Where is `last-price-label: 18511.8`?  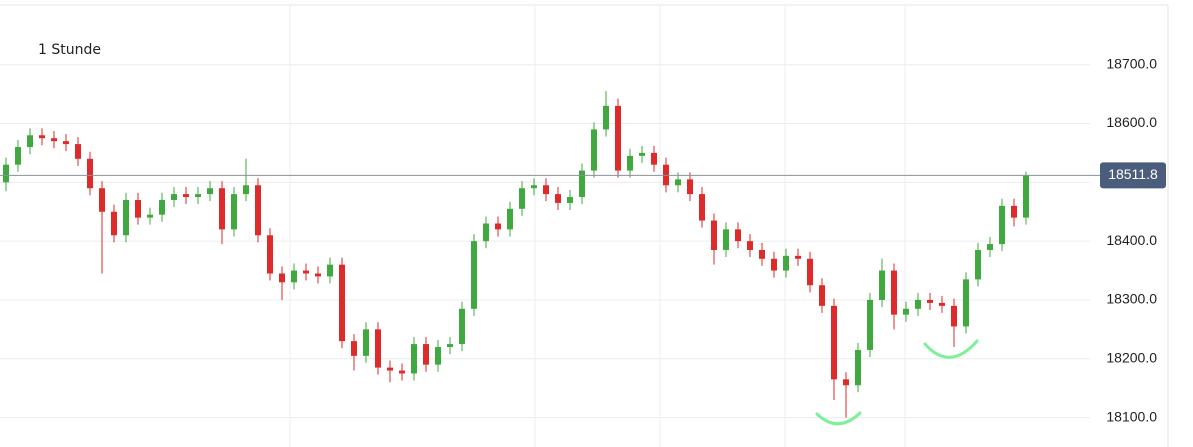
last-price-label: 18511.8 is located at coordinates (1133, 174).